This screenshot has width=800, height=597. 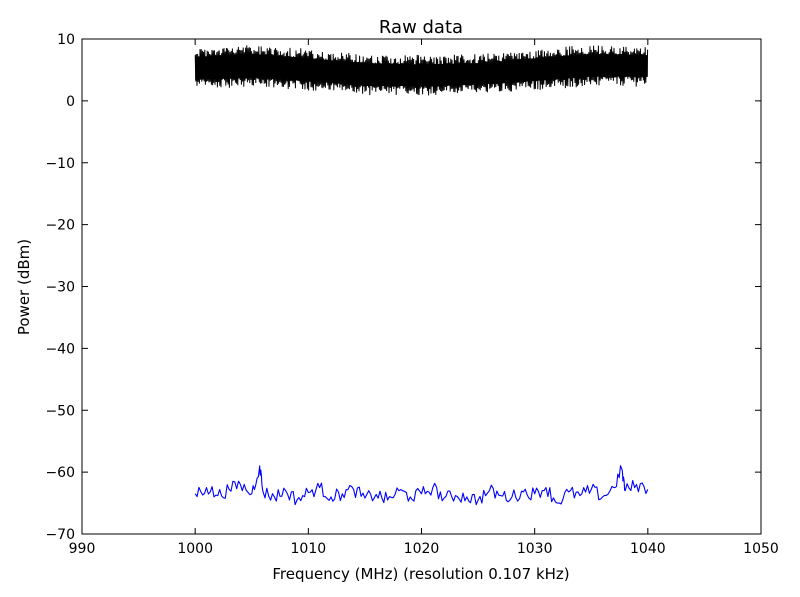 What do you see at coordinates (420, 574) in the screenshot?
I see `x-axis-label: Frequency (MHz) (resolution 0.107 kHz)` at bounding box center [420, 574].